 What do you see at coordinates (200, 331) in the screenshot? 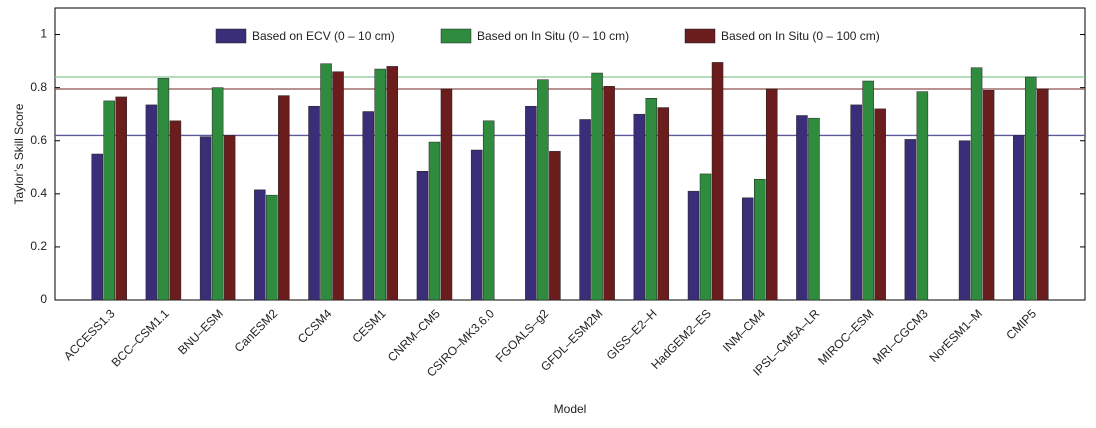
I see `x-tick-label: BNU–ESM` at bounding box center [200, 331].